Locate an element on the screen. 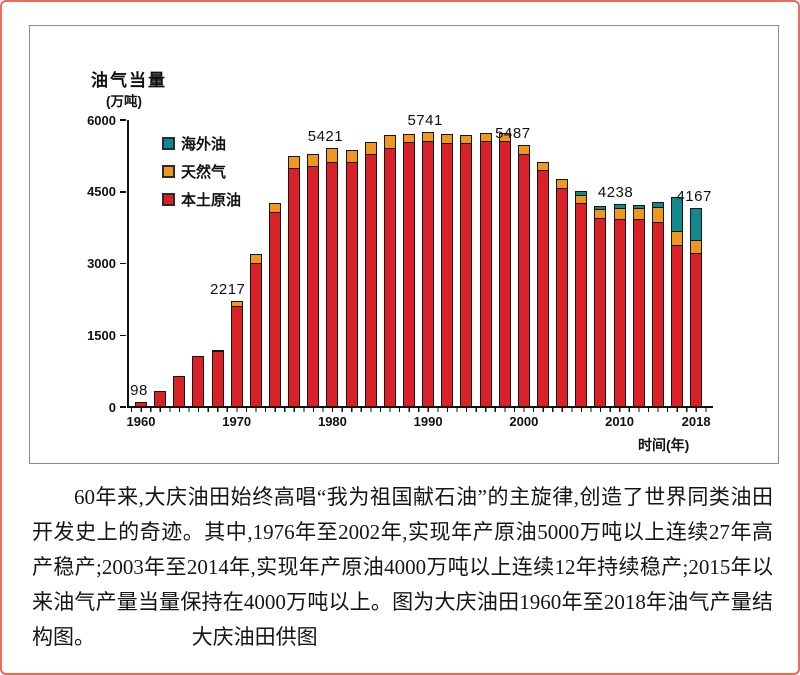 Image resolution: width=800 pixels, height=675 pixels. x-tick-label: 2000 is located at coordinates (524, 421).